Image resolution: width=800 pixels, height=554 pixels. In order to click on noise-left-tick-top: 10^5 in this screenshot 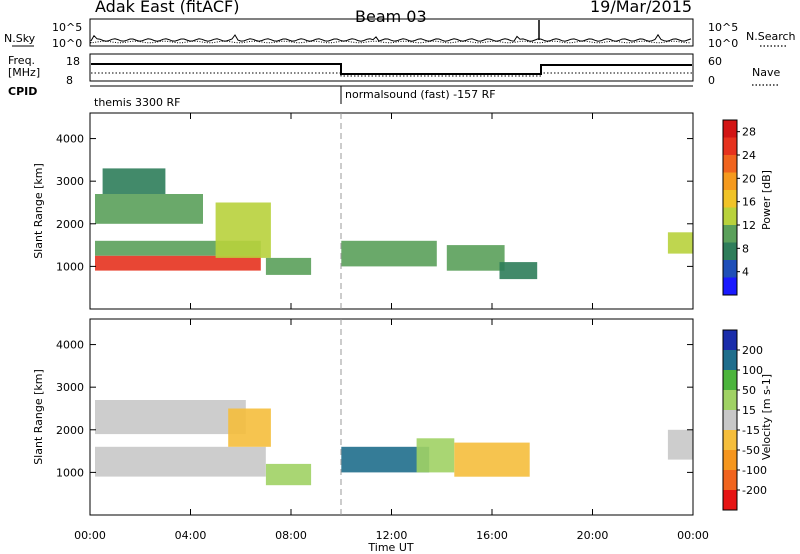, I will do `click(67, 27)`.